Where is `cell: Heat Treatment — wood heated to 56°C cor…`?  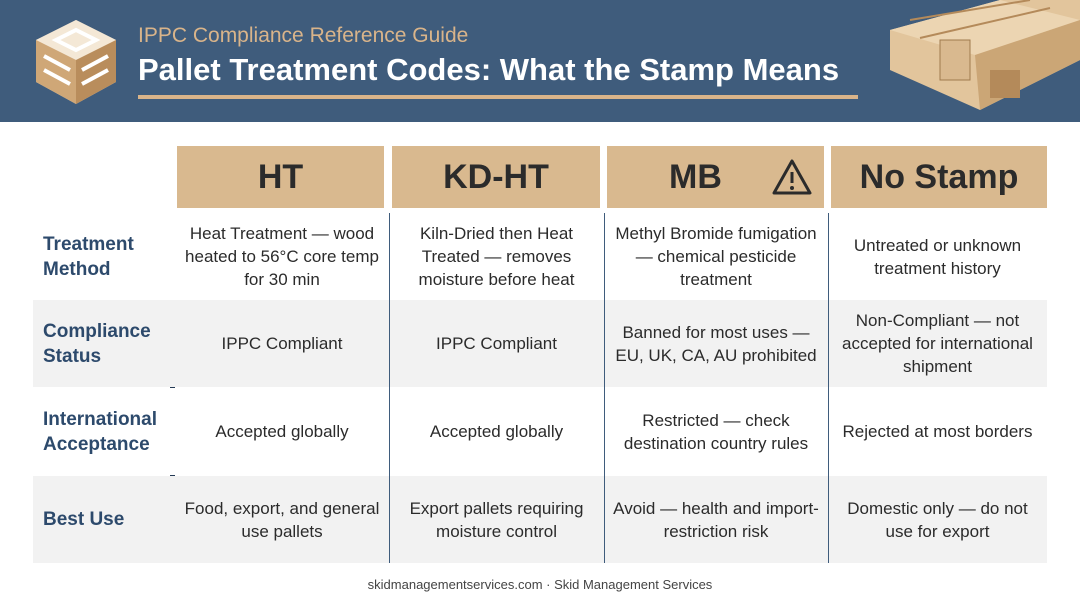
cell: Heat Treatment — wood heated to 56°C cor… is located at coordinates (282, 256).